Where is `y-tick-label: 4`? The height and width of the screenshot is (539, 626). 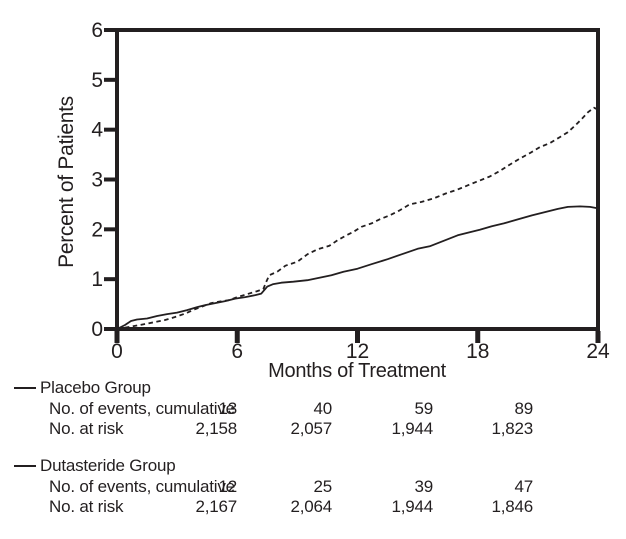
y-tick-label: 4 is located at coordinates (97, 130).